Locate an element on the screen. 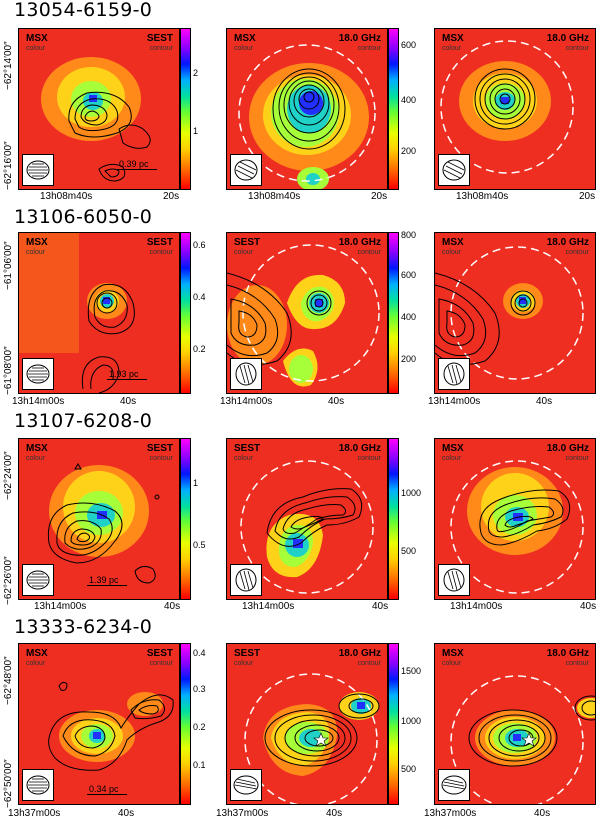  colorbar-tick: 0.5 is located at coordinates (199, 545).